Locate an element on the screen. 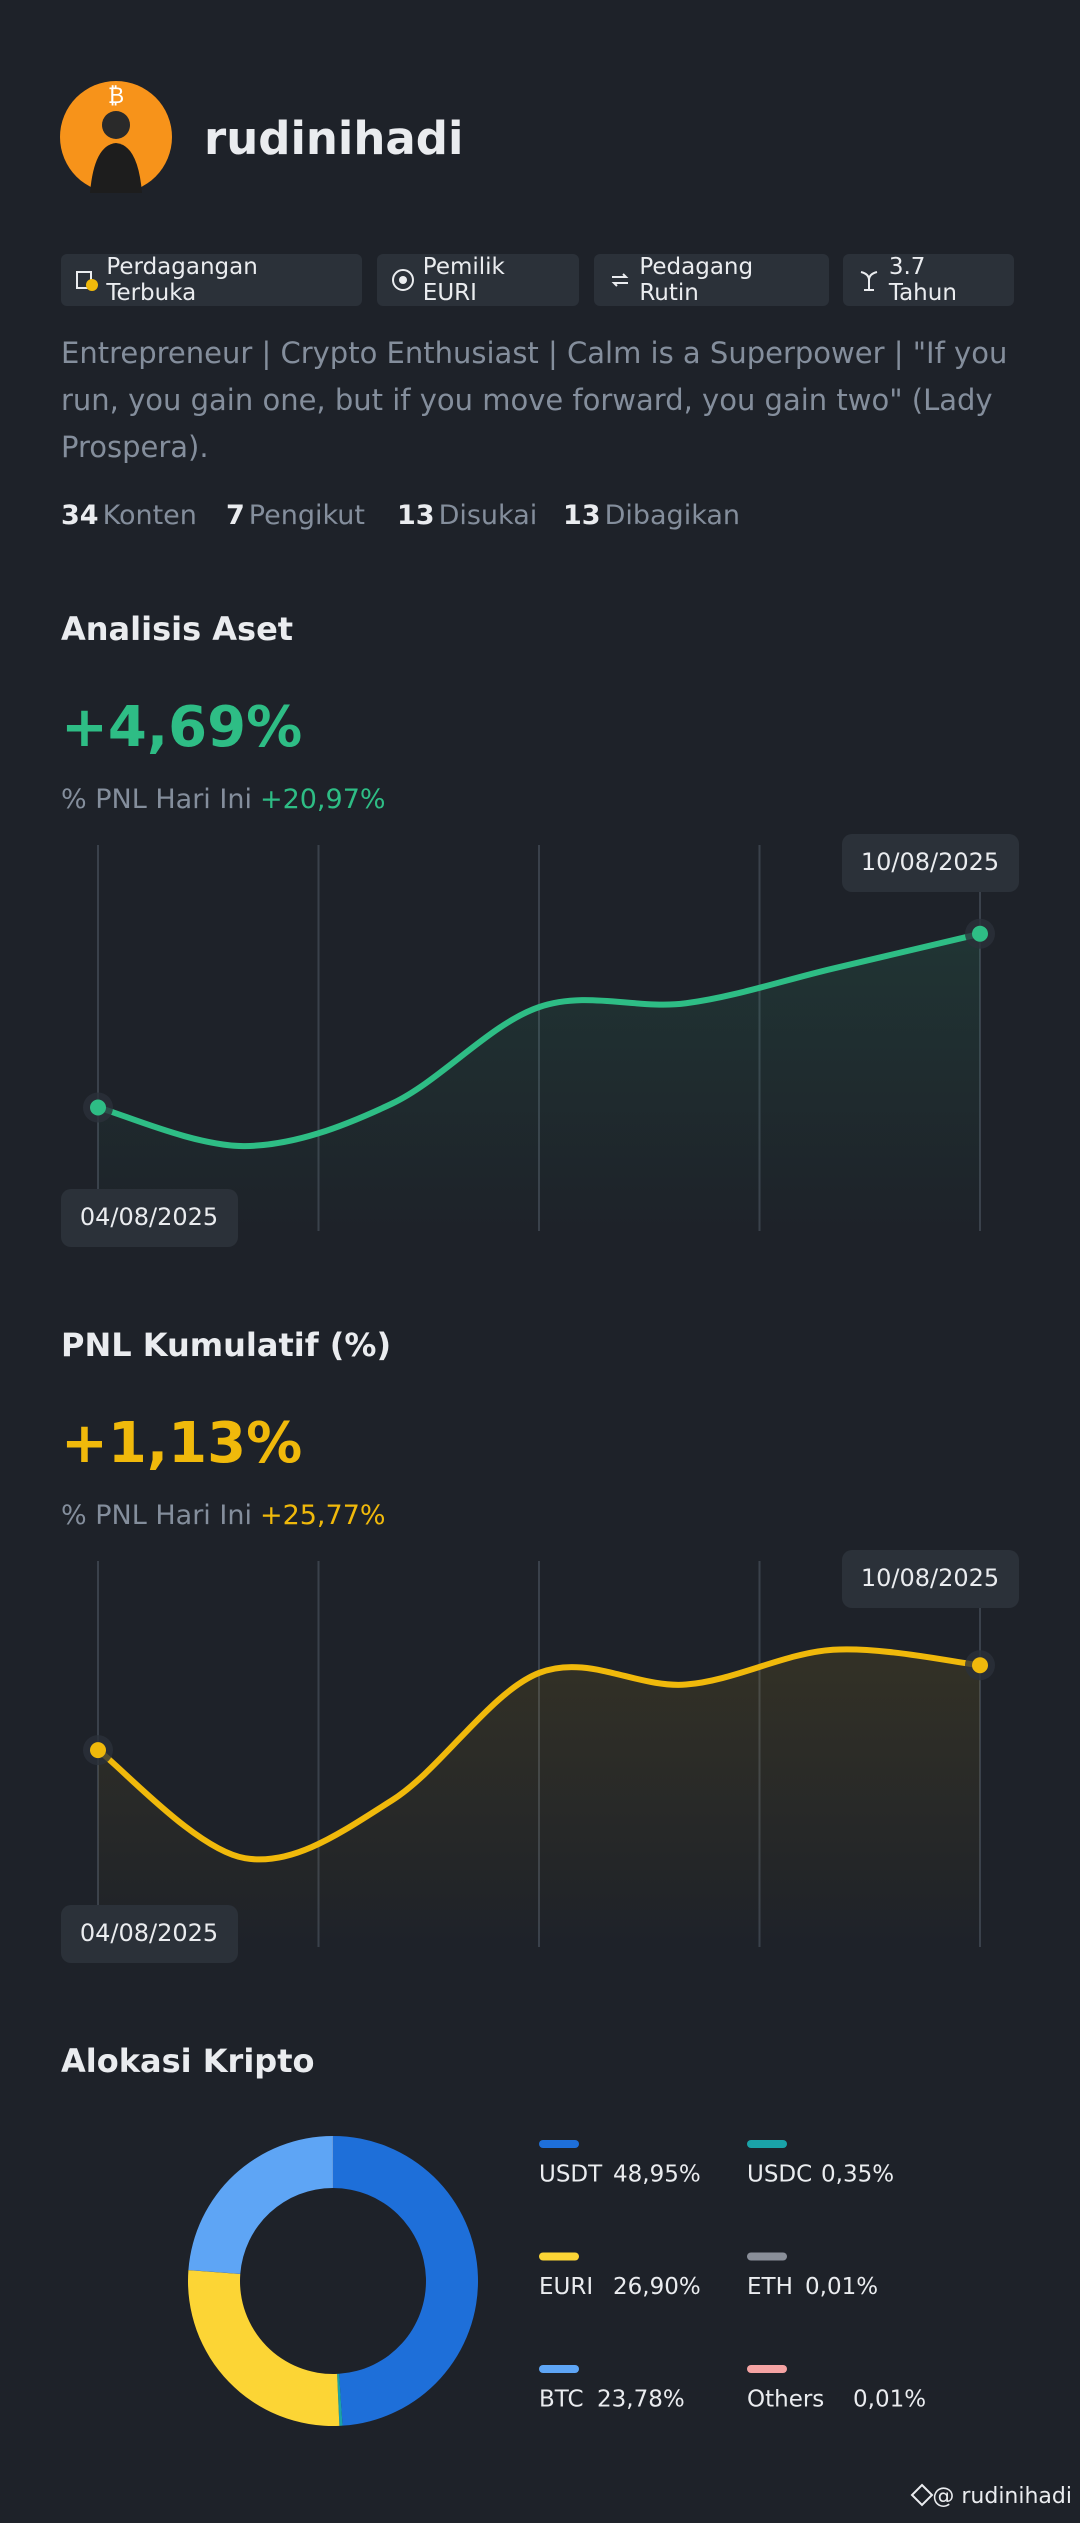 This screenshot has width=1080, height=2523. headline-value: +4,69% is located at coordinates (181, 727).